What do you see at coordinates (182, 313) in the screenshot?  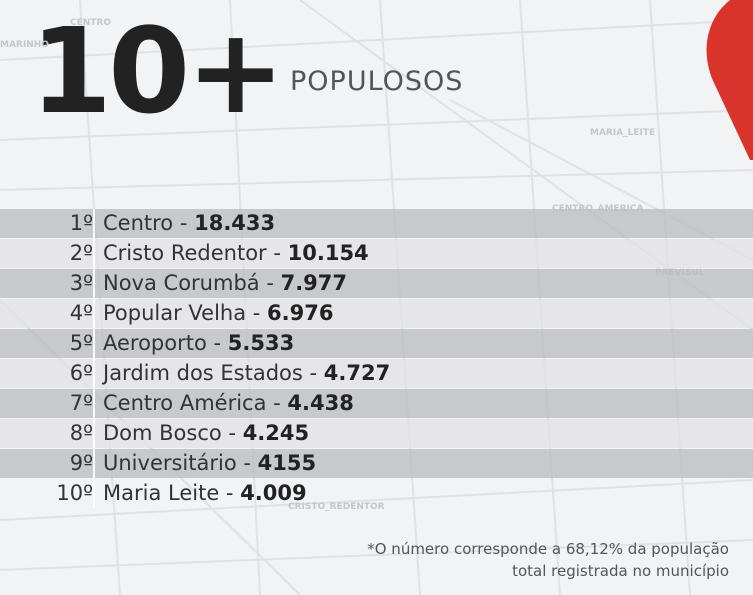 I see `neighborhood: Popular Velha -` at bounding box center [182, 313].